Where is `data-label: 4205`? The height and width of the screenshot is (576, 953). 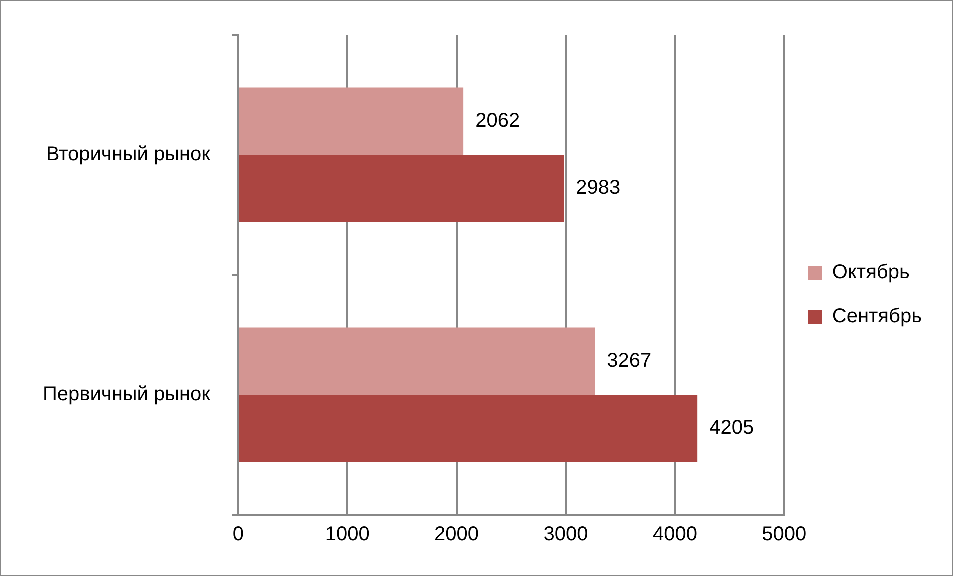 data-label: 4205 is located at coordinates (732, 428).